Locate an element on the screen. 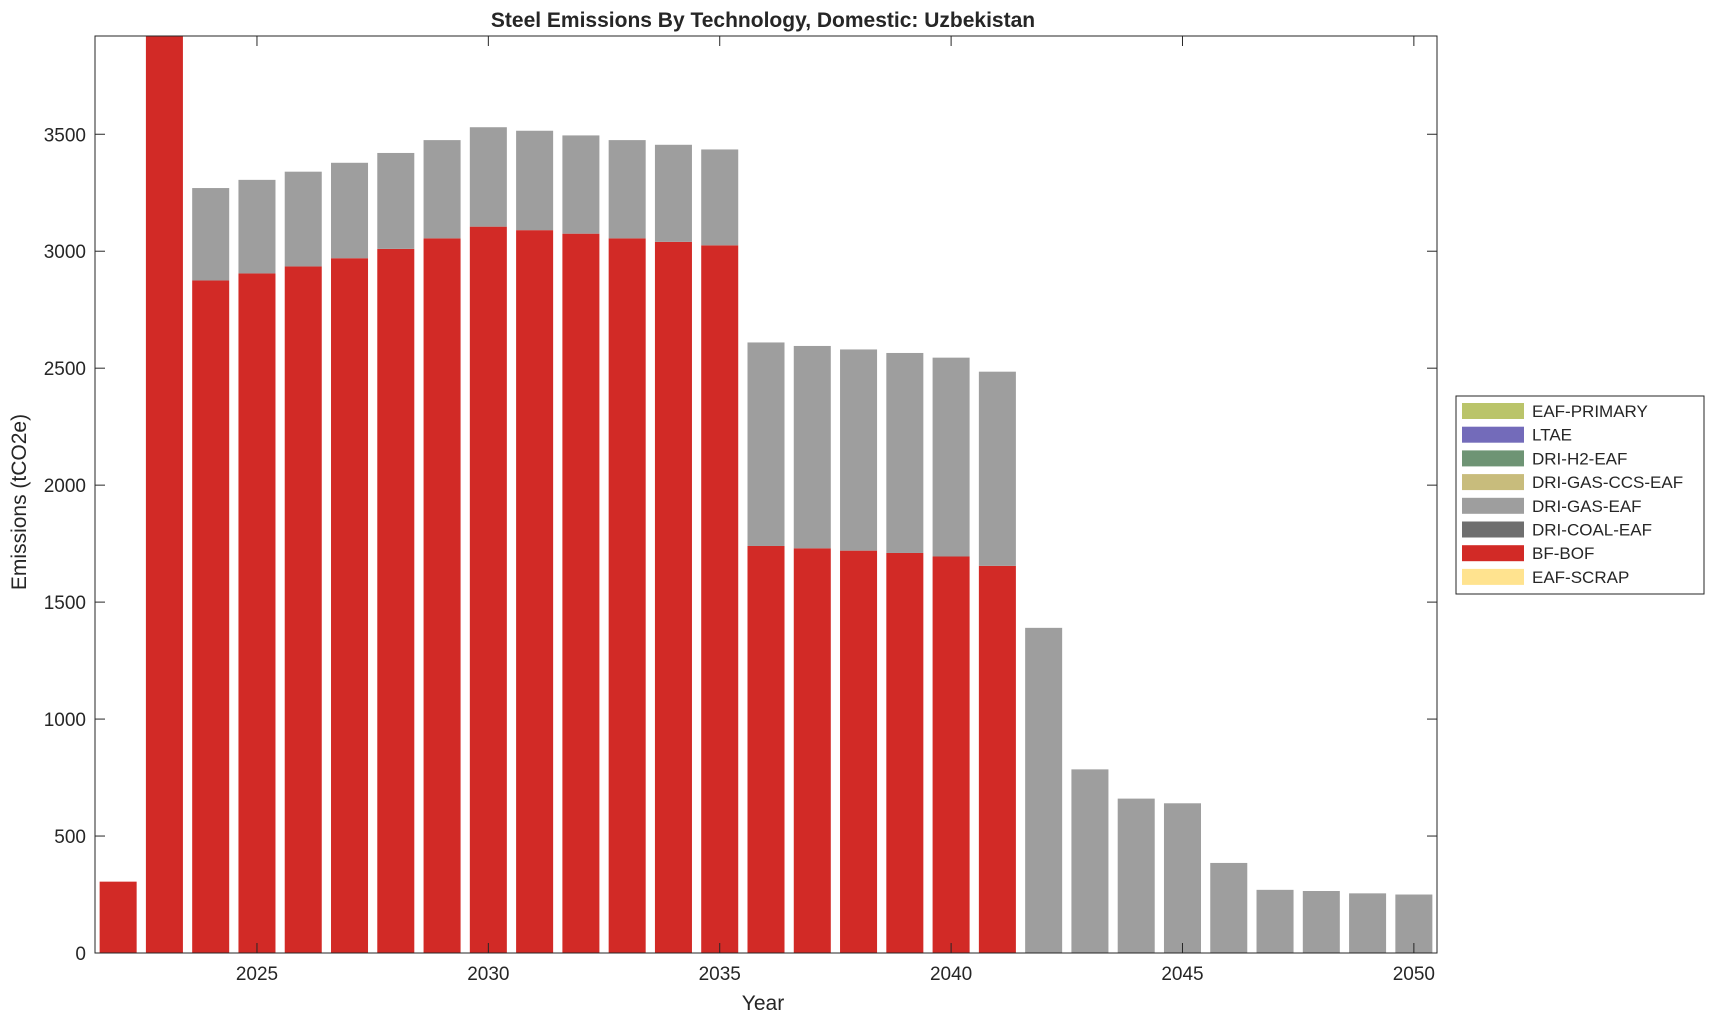 This screenshot has height=1021, width=1714. y-tick-label: 3000 is located at coordinates (65, 252).